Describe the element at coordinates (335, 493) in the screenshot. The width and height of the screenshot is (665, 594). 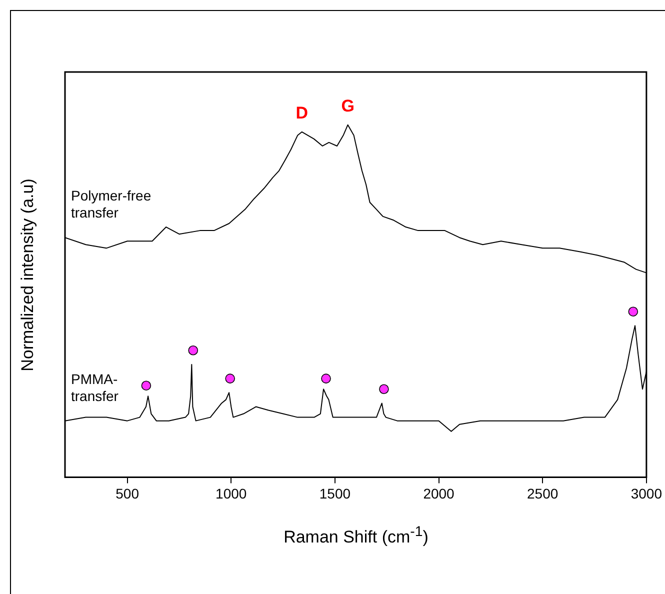
I see `x-tick-label: 1500` at that location.